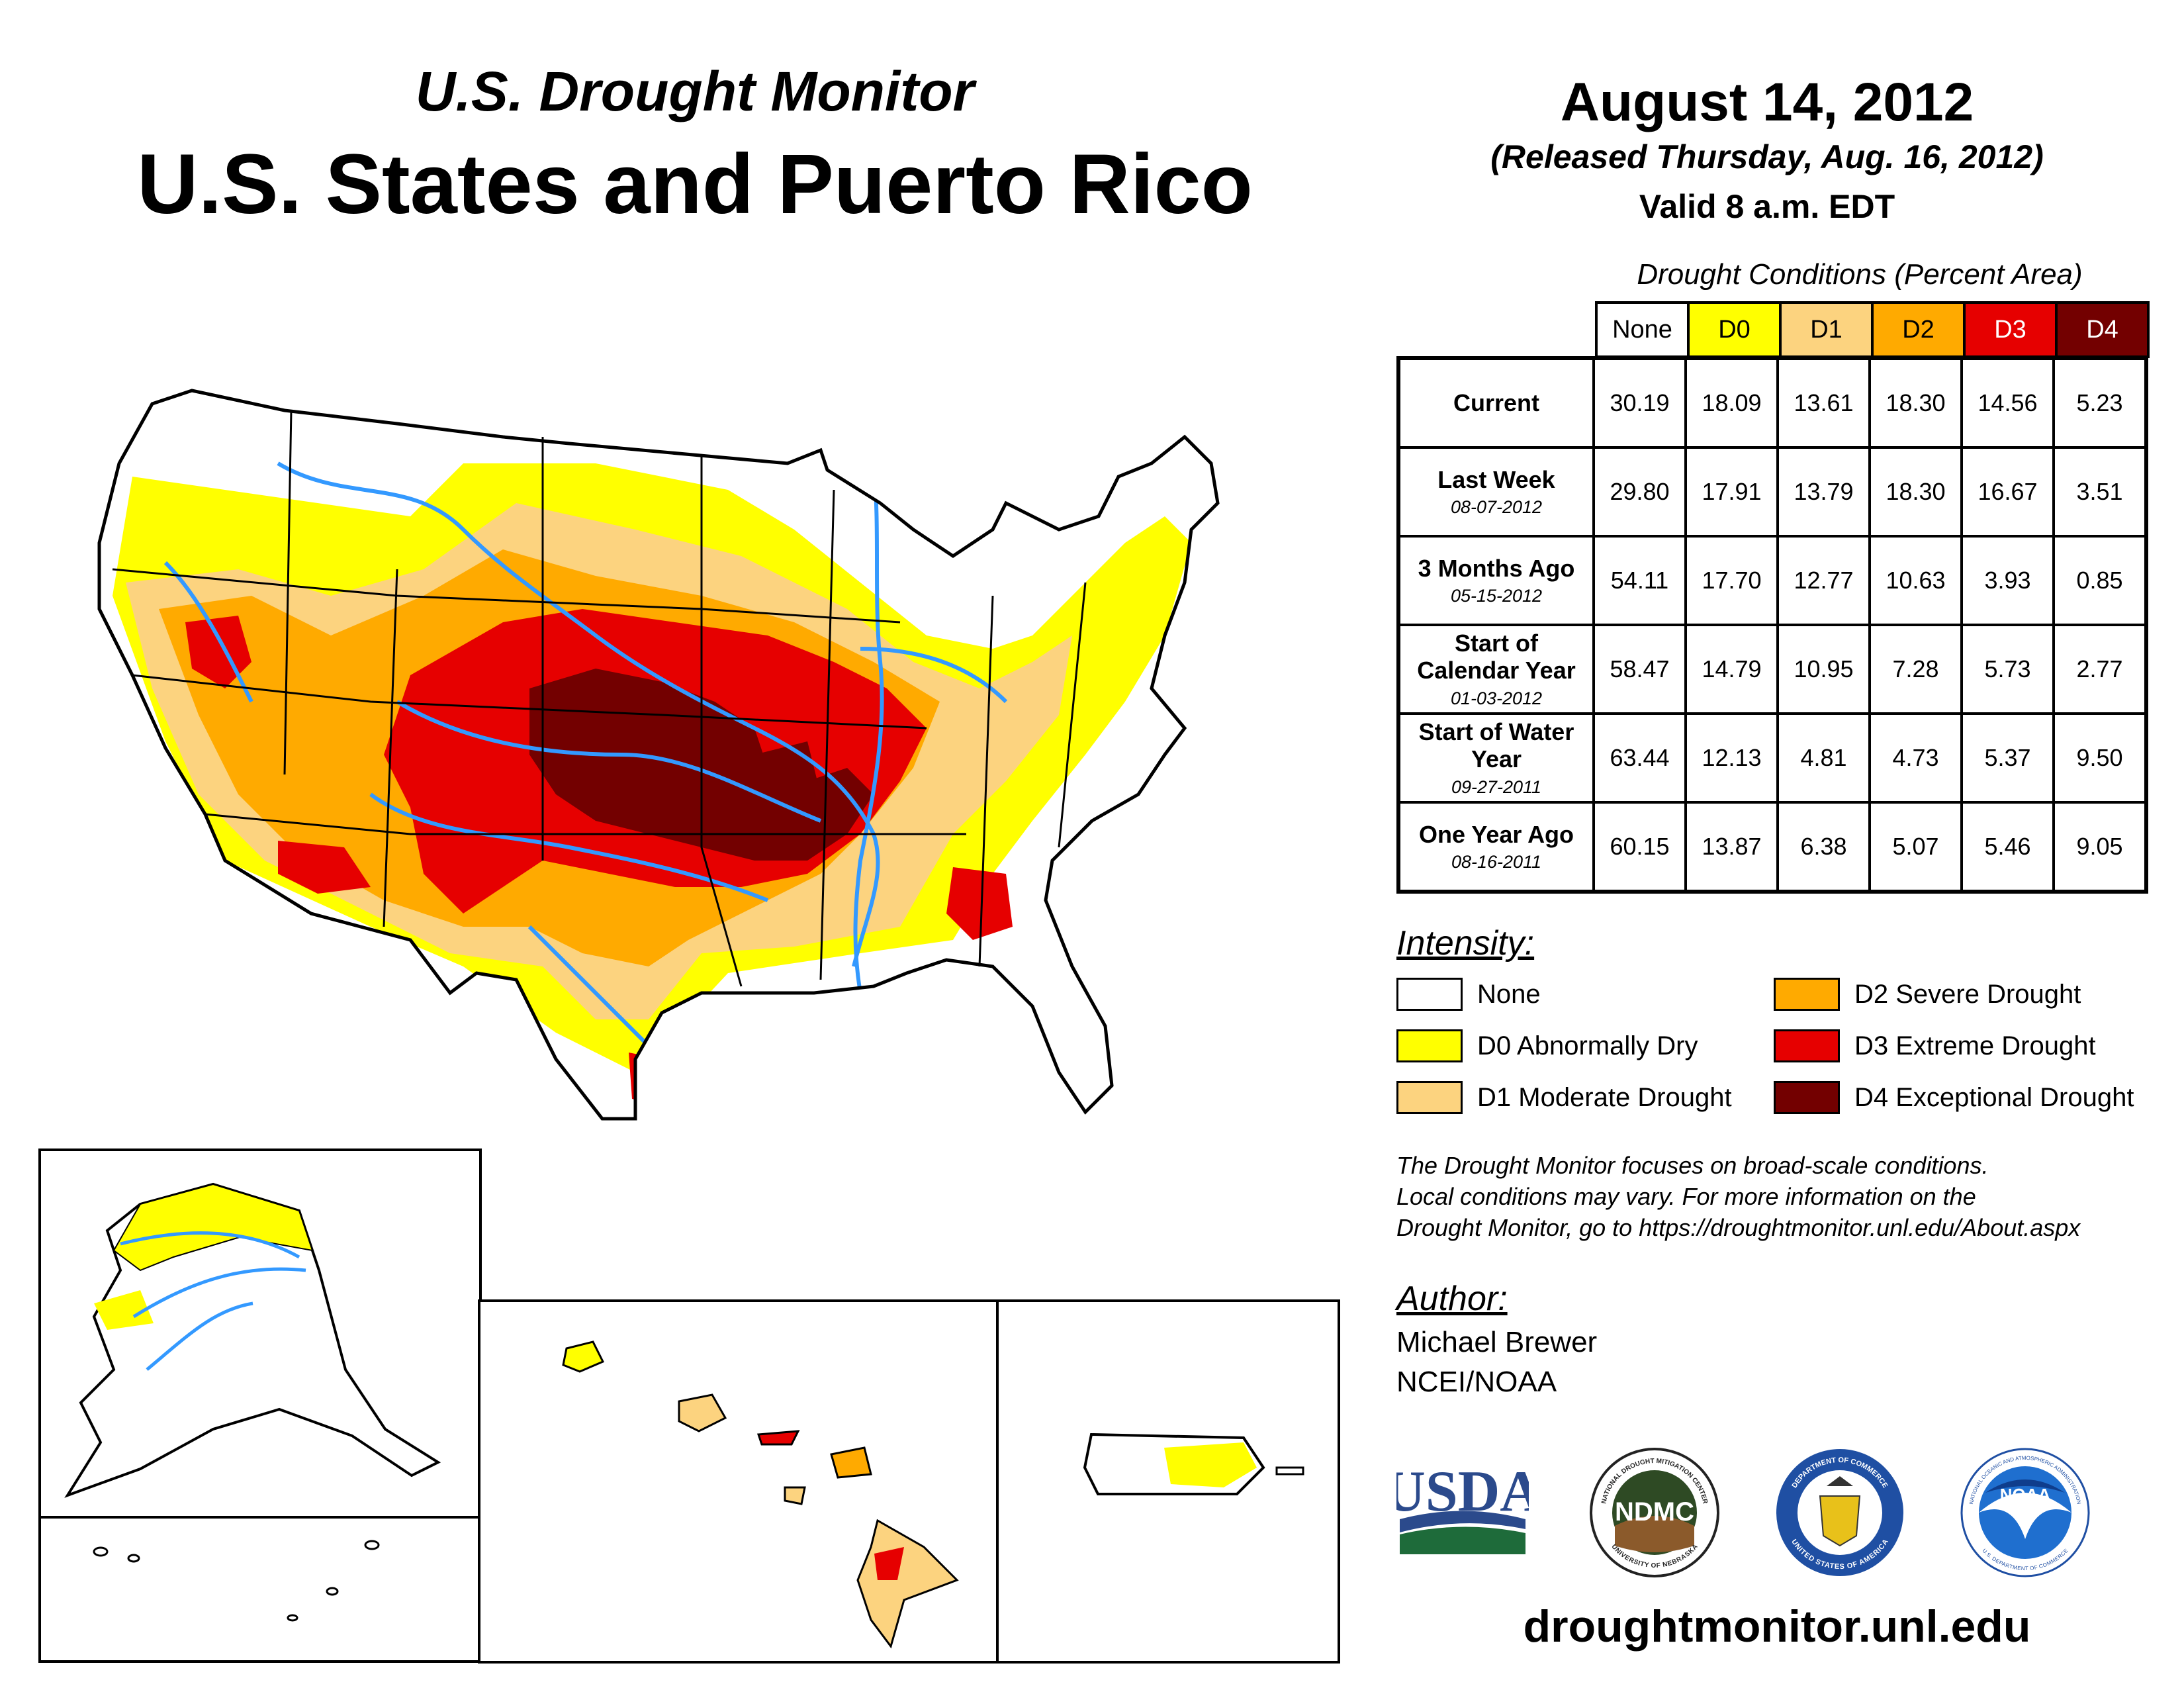 Image resolution: width=2184 pixels, height=1688 pixels. What do you see at coordinates (761, 1495) in the screenshot?
I see `hawaii-map` at bounding box center [761, 1495].